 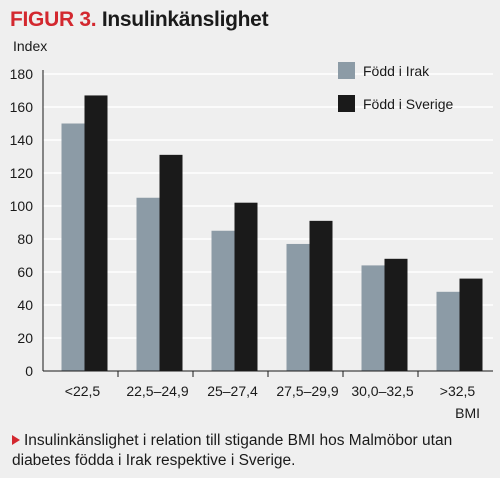 What do you see at coordinates (467, 413) in the screenshot?
I see `x-axis-label: BMI` at bounding box center [467, 413].